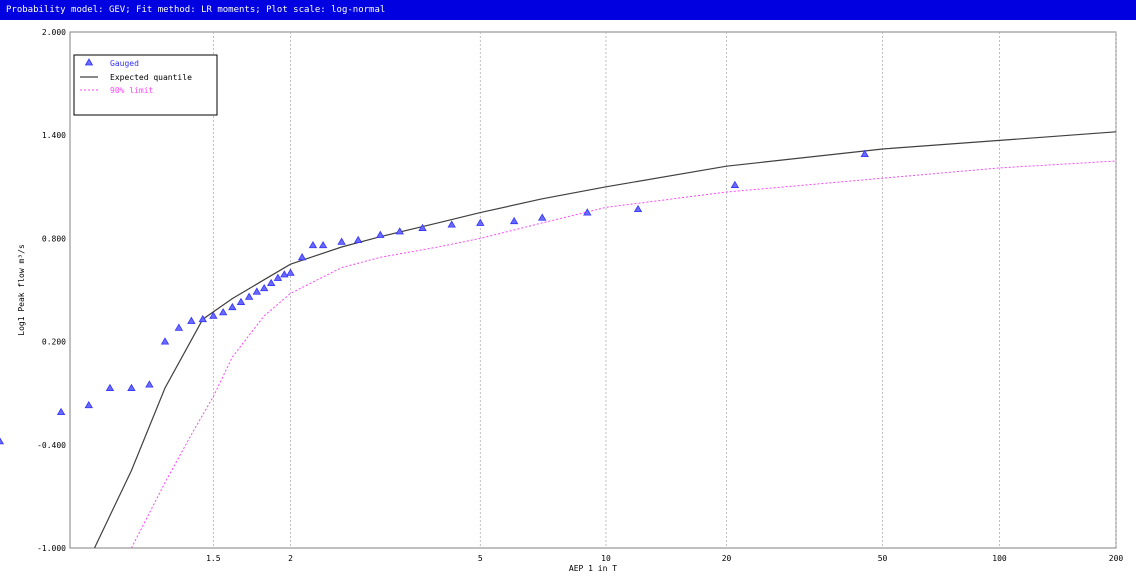  Describe the element at coordinates (54, 238) in the screenshot. I see `y-tick-label: 0.800` at that location.